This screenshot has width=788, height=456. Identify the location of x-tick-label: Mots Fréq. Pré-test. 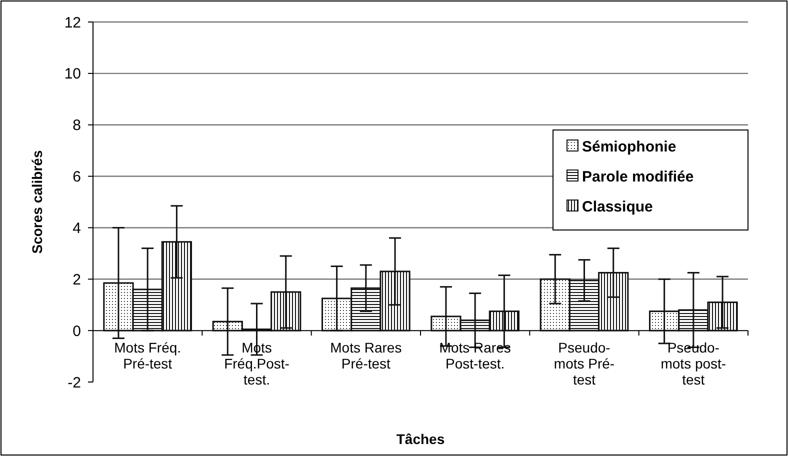
(148, 356).